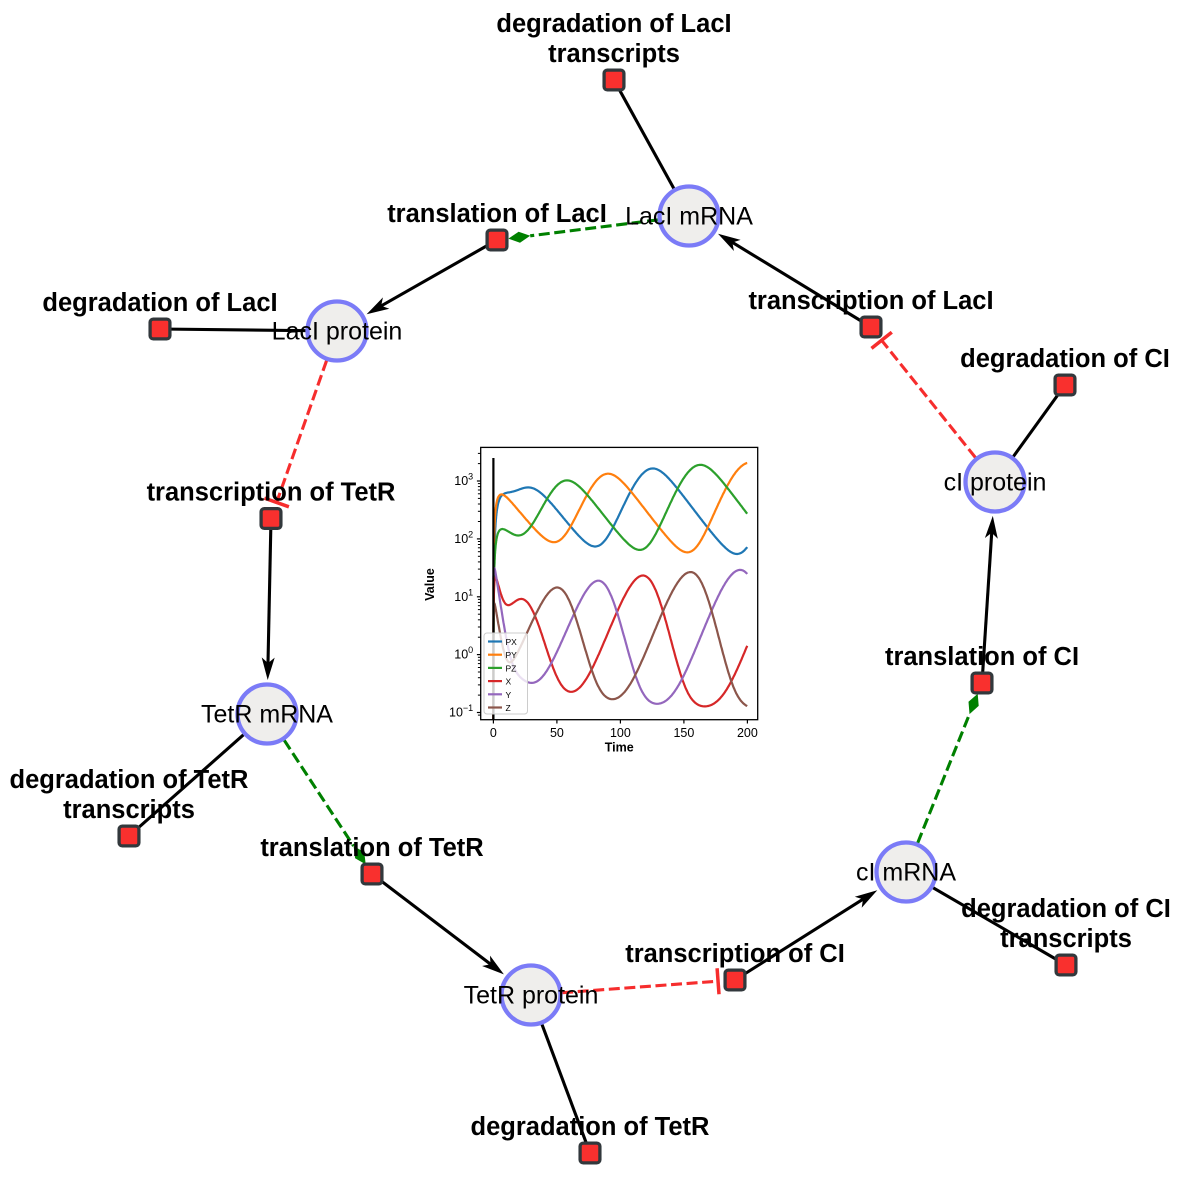 The image size is (1189, 1200). Describe the element at coordinates (557, 733) in the screenshot. I see `svg-text: 50` at that location.